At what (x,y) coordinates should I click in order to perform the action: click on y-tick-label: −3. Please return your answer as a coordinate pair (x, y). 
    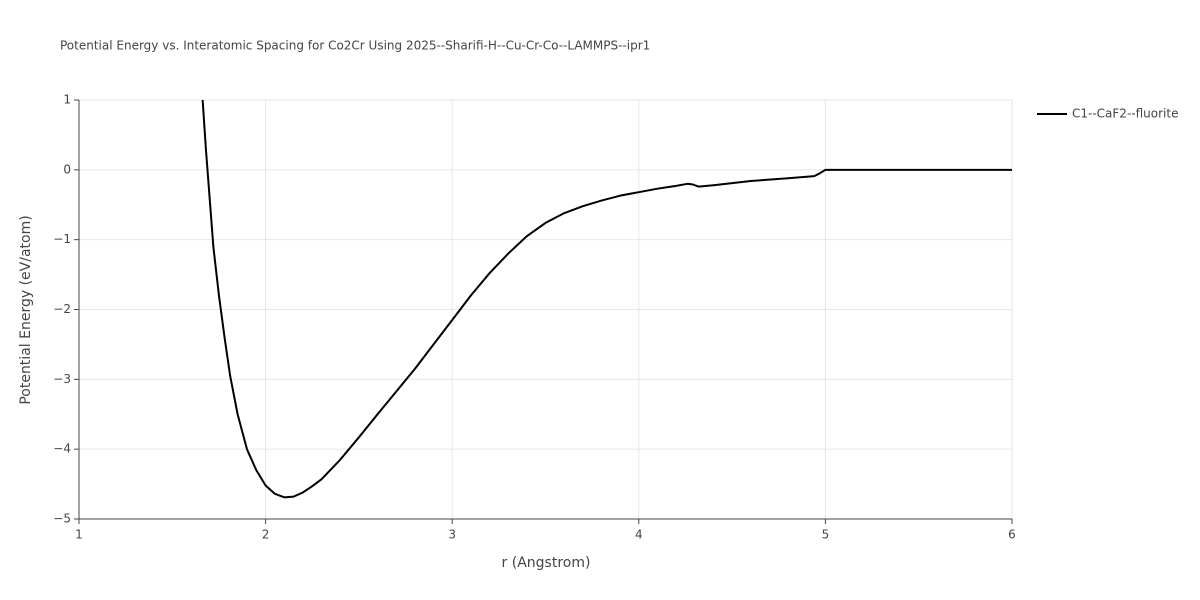
    Looking at the image, I should click on (62, 379).